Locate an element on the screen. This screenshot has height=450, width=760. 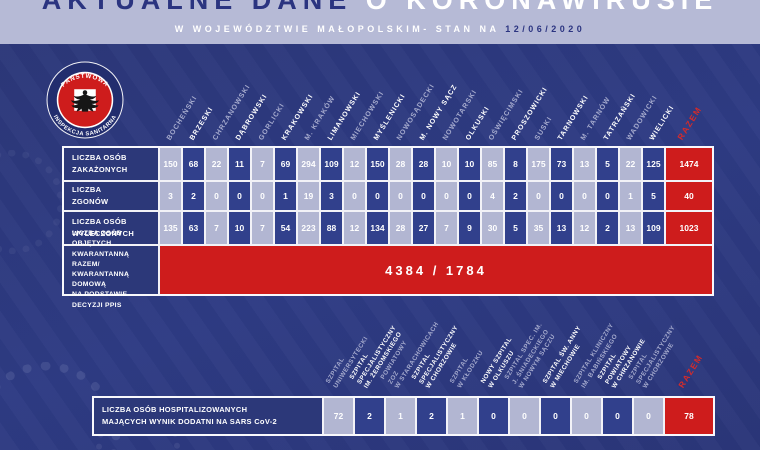
row-label: LICZBA OSÓB WYLECZONYCH is located at coordinates (111, 228).